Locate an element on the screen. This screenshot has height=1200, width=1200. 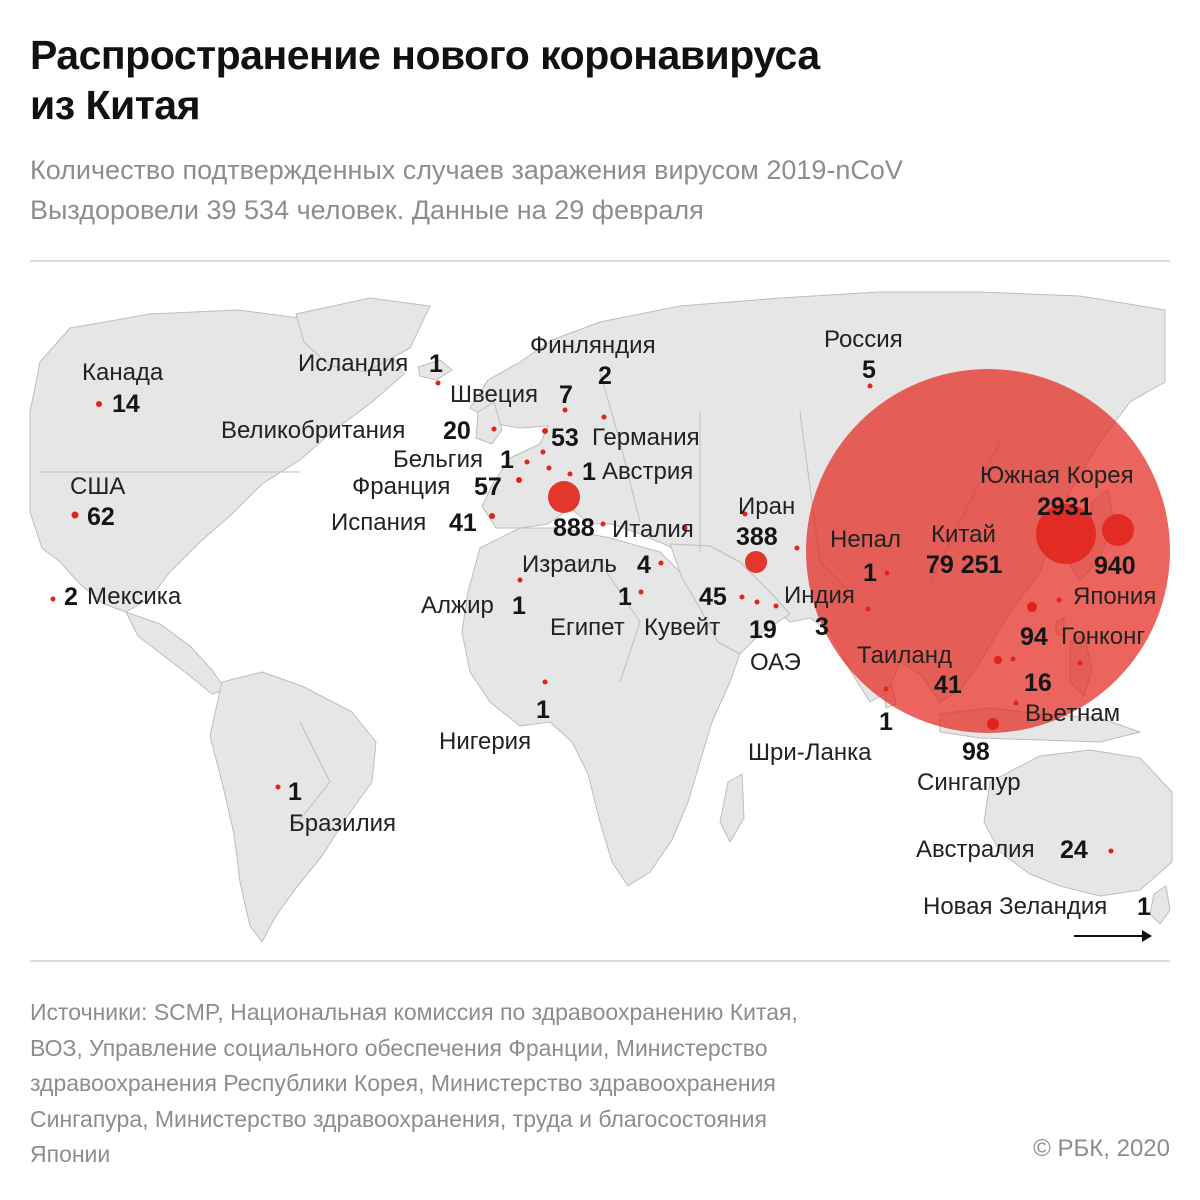
india-marker is located at coordinates (868, 609).